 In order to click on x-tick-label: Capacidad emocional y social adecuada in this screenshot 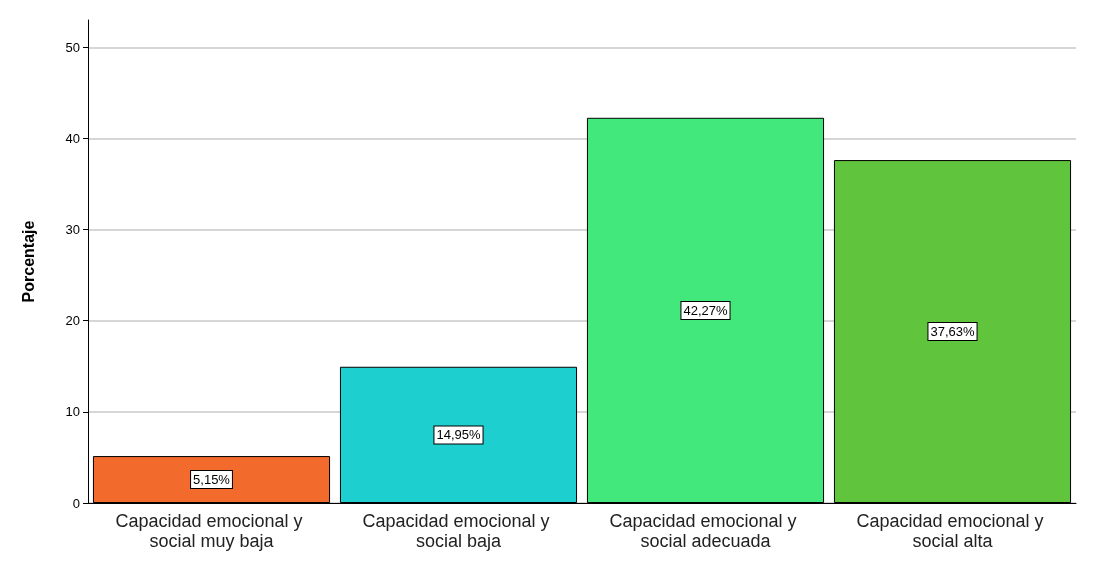, I will do `click(705, 531)`.